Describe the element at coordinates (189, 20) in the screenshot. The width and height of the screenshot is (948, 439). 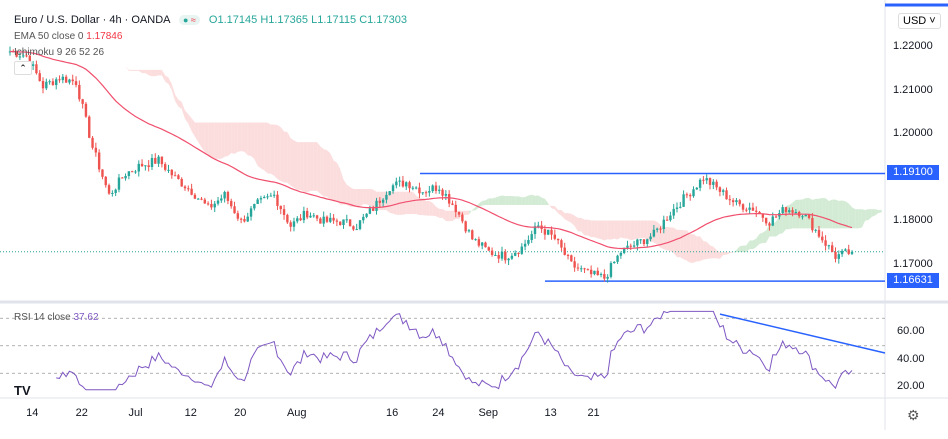
I see `market-status-badge: ● ≈` at that location.